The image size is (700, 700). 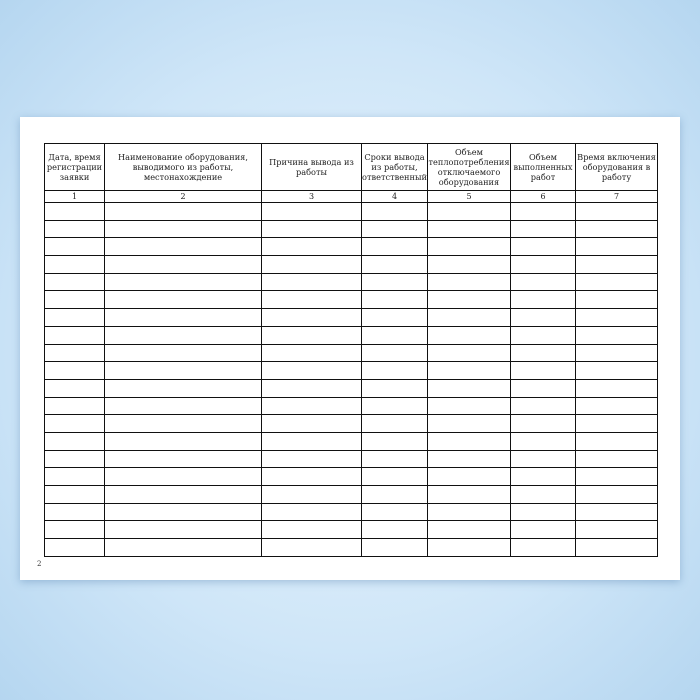 What do you see at coordinates (74, 167) in the screenshot?
I see `header-cell: Дата, время регистрации заявки` at bounding box center [74, 167].